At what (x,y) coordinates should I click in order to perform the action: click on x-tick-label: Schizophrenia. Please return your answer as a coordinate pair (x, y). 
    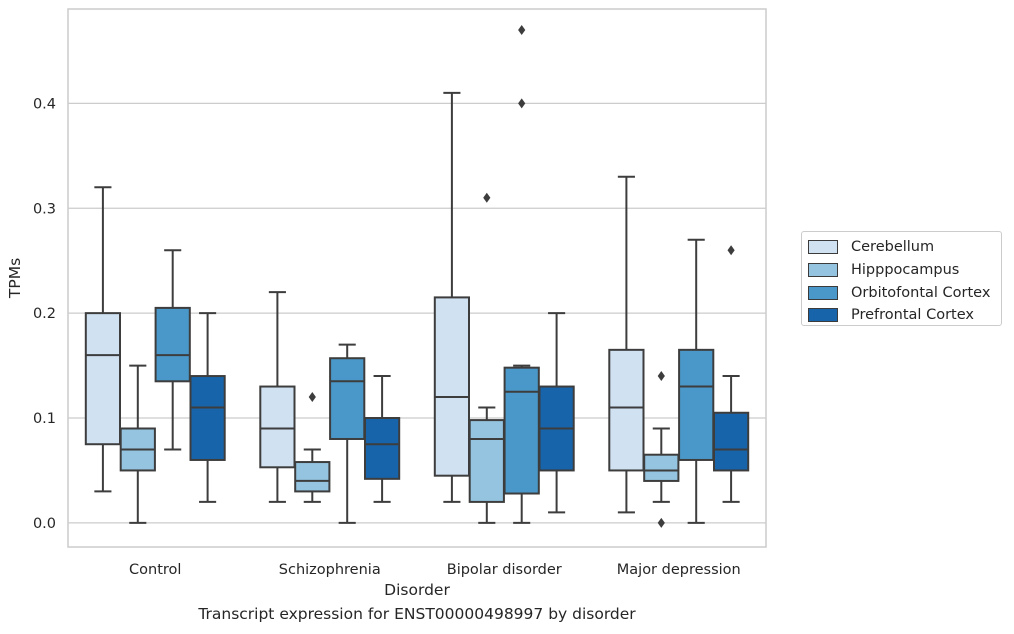
    Looking at the image, I should click on (330, 570).